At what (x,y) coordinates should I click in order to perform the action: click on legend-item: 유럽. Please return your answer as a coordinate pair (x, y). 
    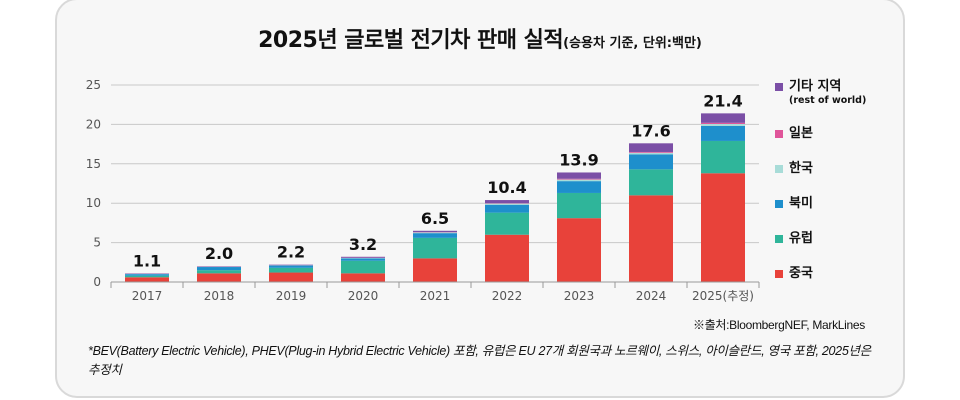
    Looking at the image, I should click on (794, 238).